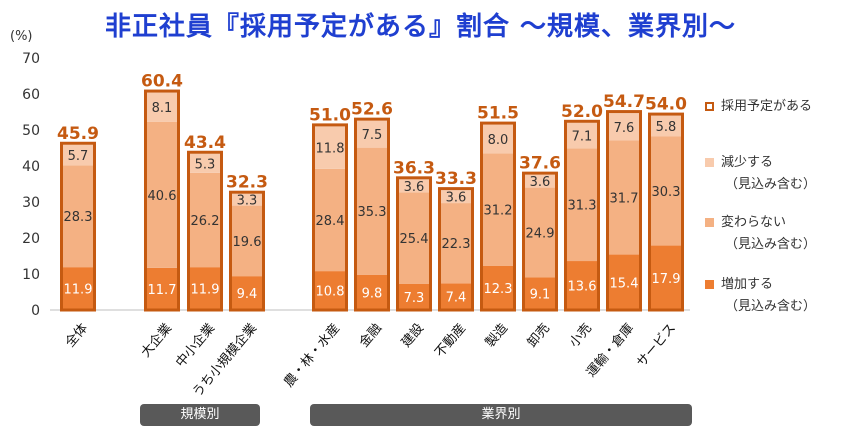  I want to click on data-label: 26.2, so click(205, 221).